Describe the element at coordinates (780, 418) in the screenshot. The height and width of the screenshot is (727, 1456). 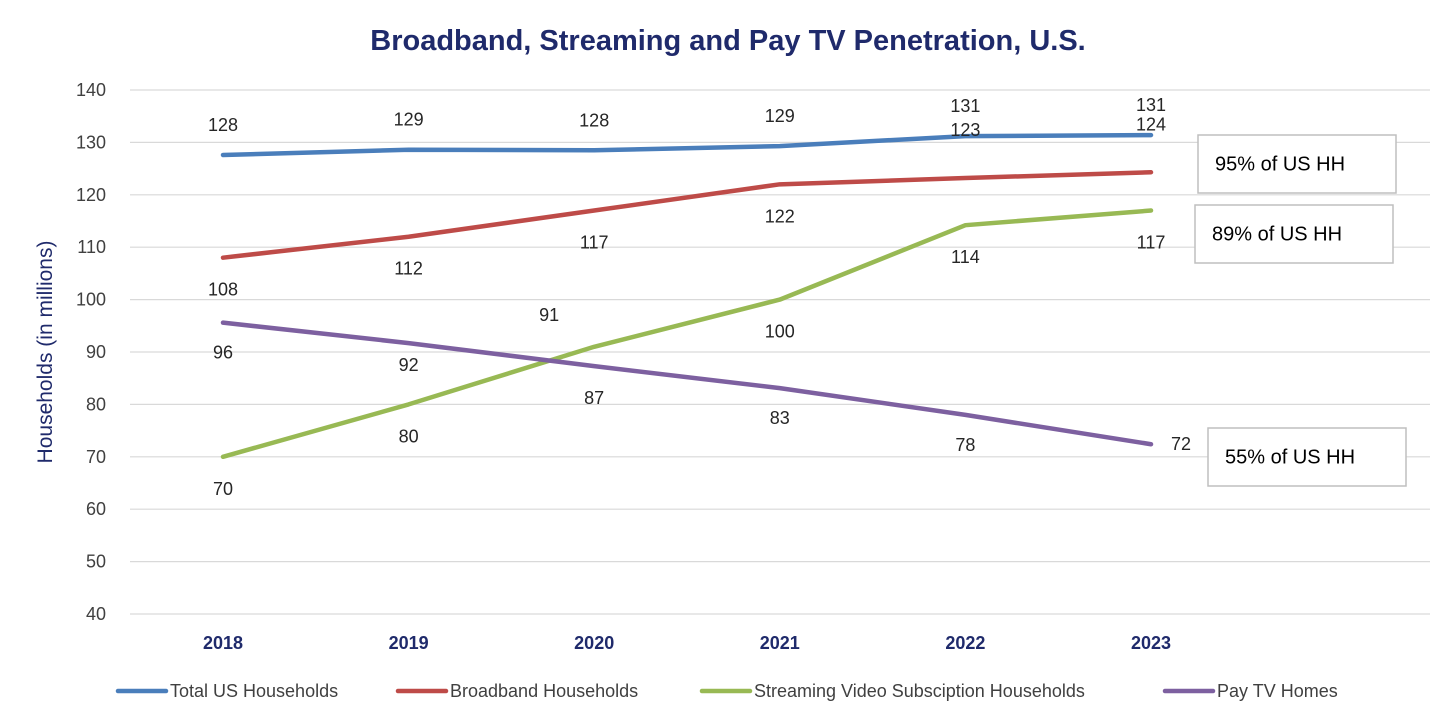
I see `data-label-pay-tv-homes: 83` at that location.